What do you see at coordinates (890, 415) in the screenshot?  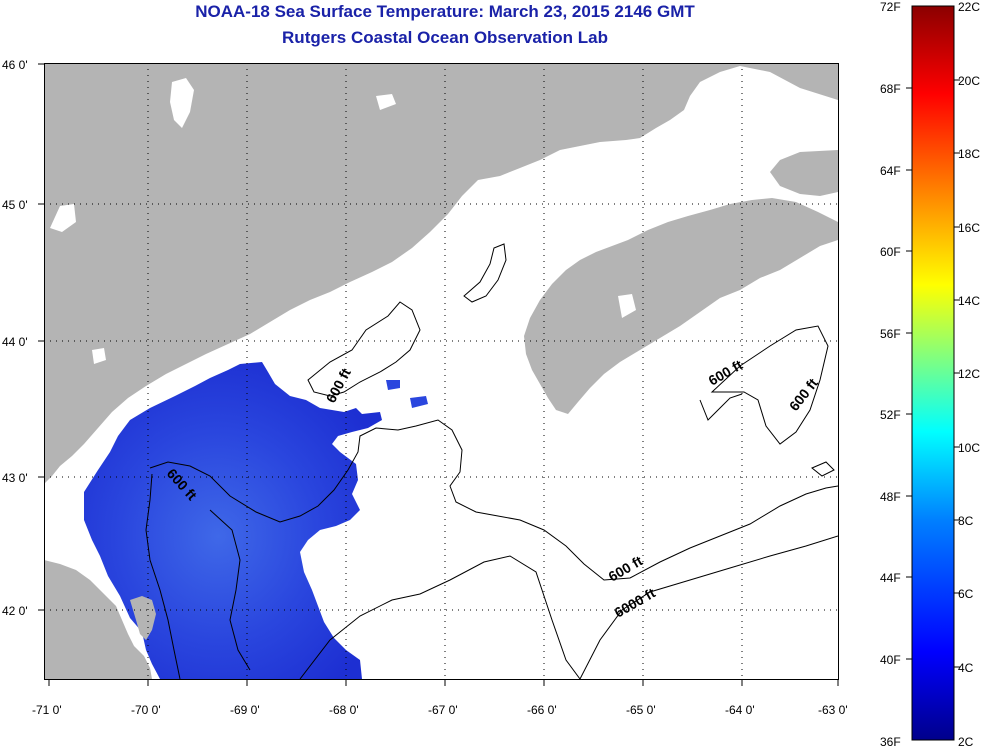 I see `colorbar-label-f: 52F` at bounding box center [890, 415].